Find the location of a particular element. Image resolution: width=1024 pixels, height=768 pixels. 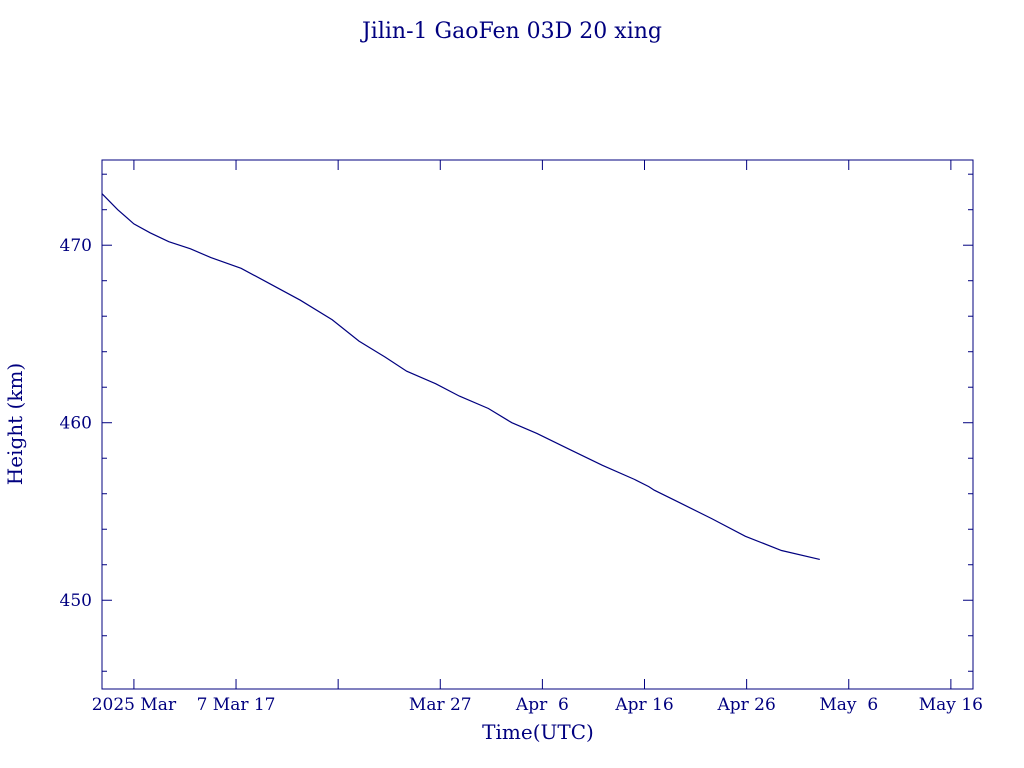

y-tick-label: 470 is located at coordinates (76, 246).